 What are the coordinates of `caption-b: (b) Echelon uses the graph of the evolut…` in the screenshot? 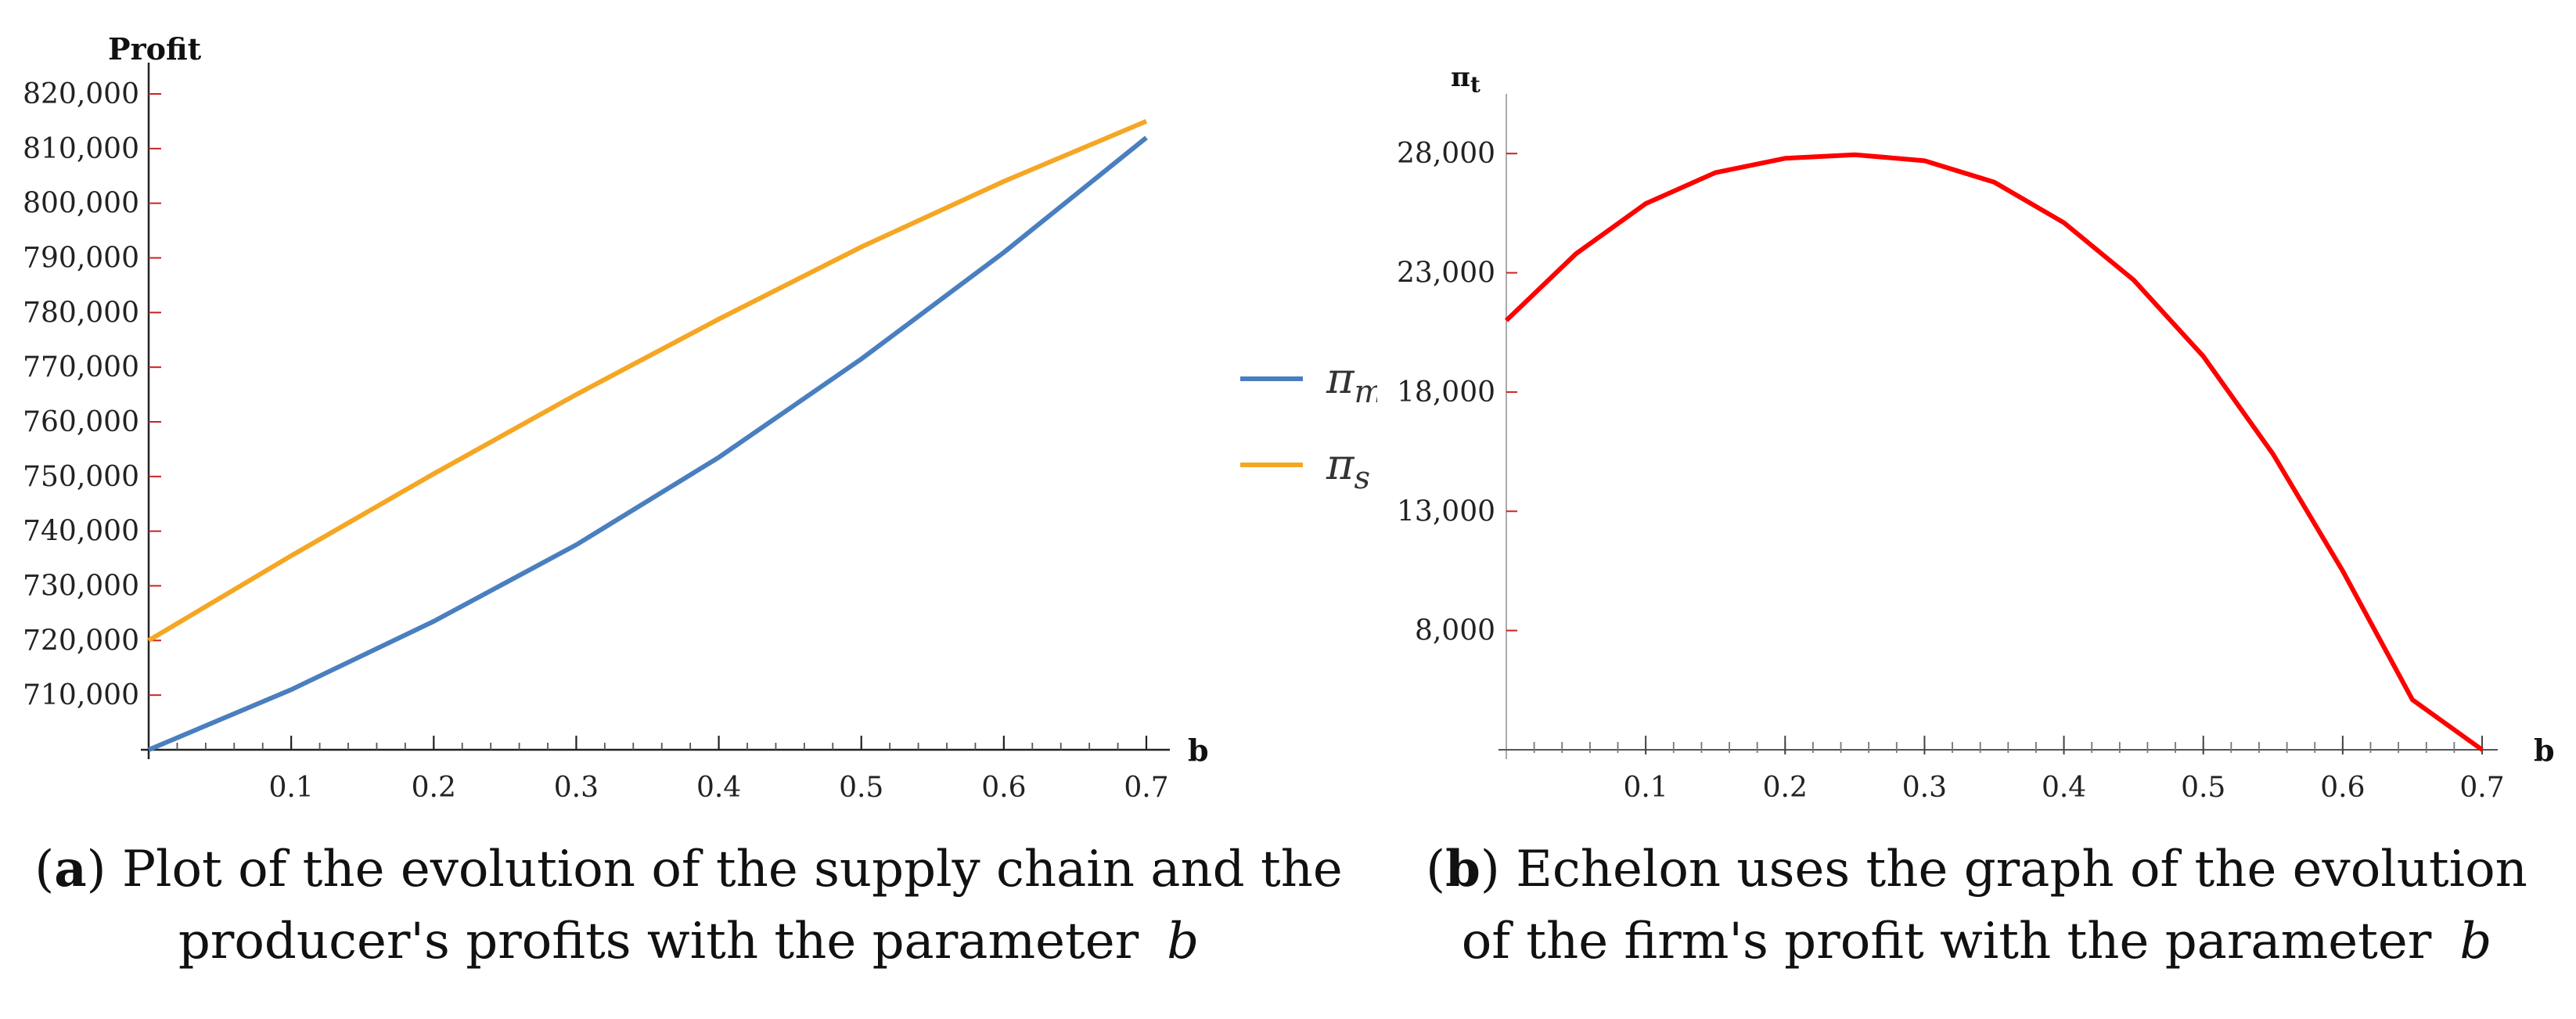 It's located at (1976, 905).